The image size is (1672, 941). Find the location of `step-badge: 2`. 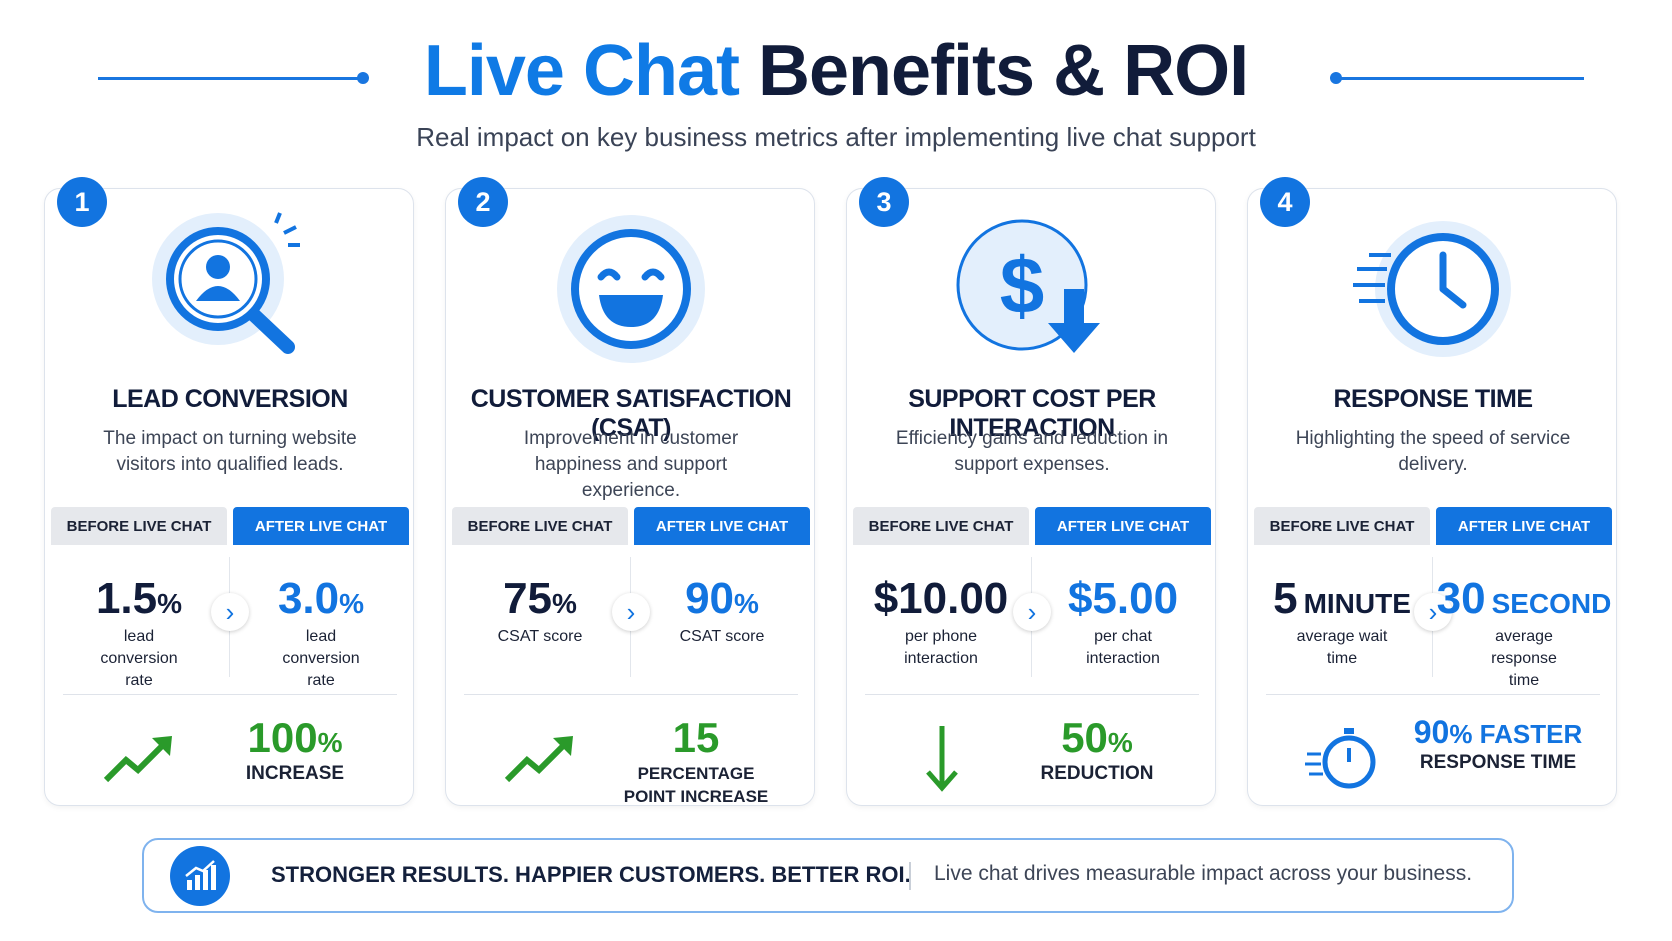

step-badge: 2 is located at coordinates (483, 202).